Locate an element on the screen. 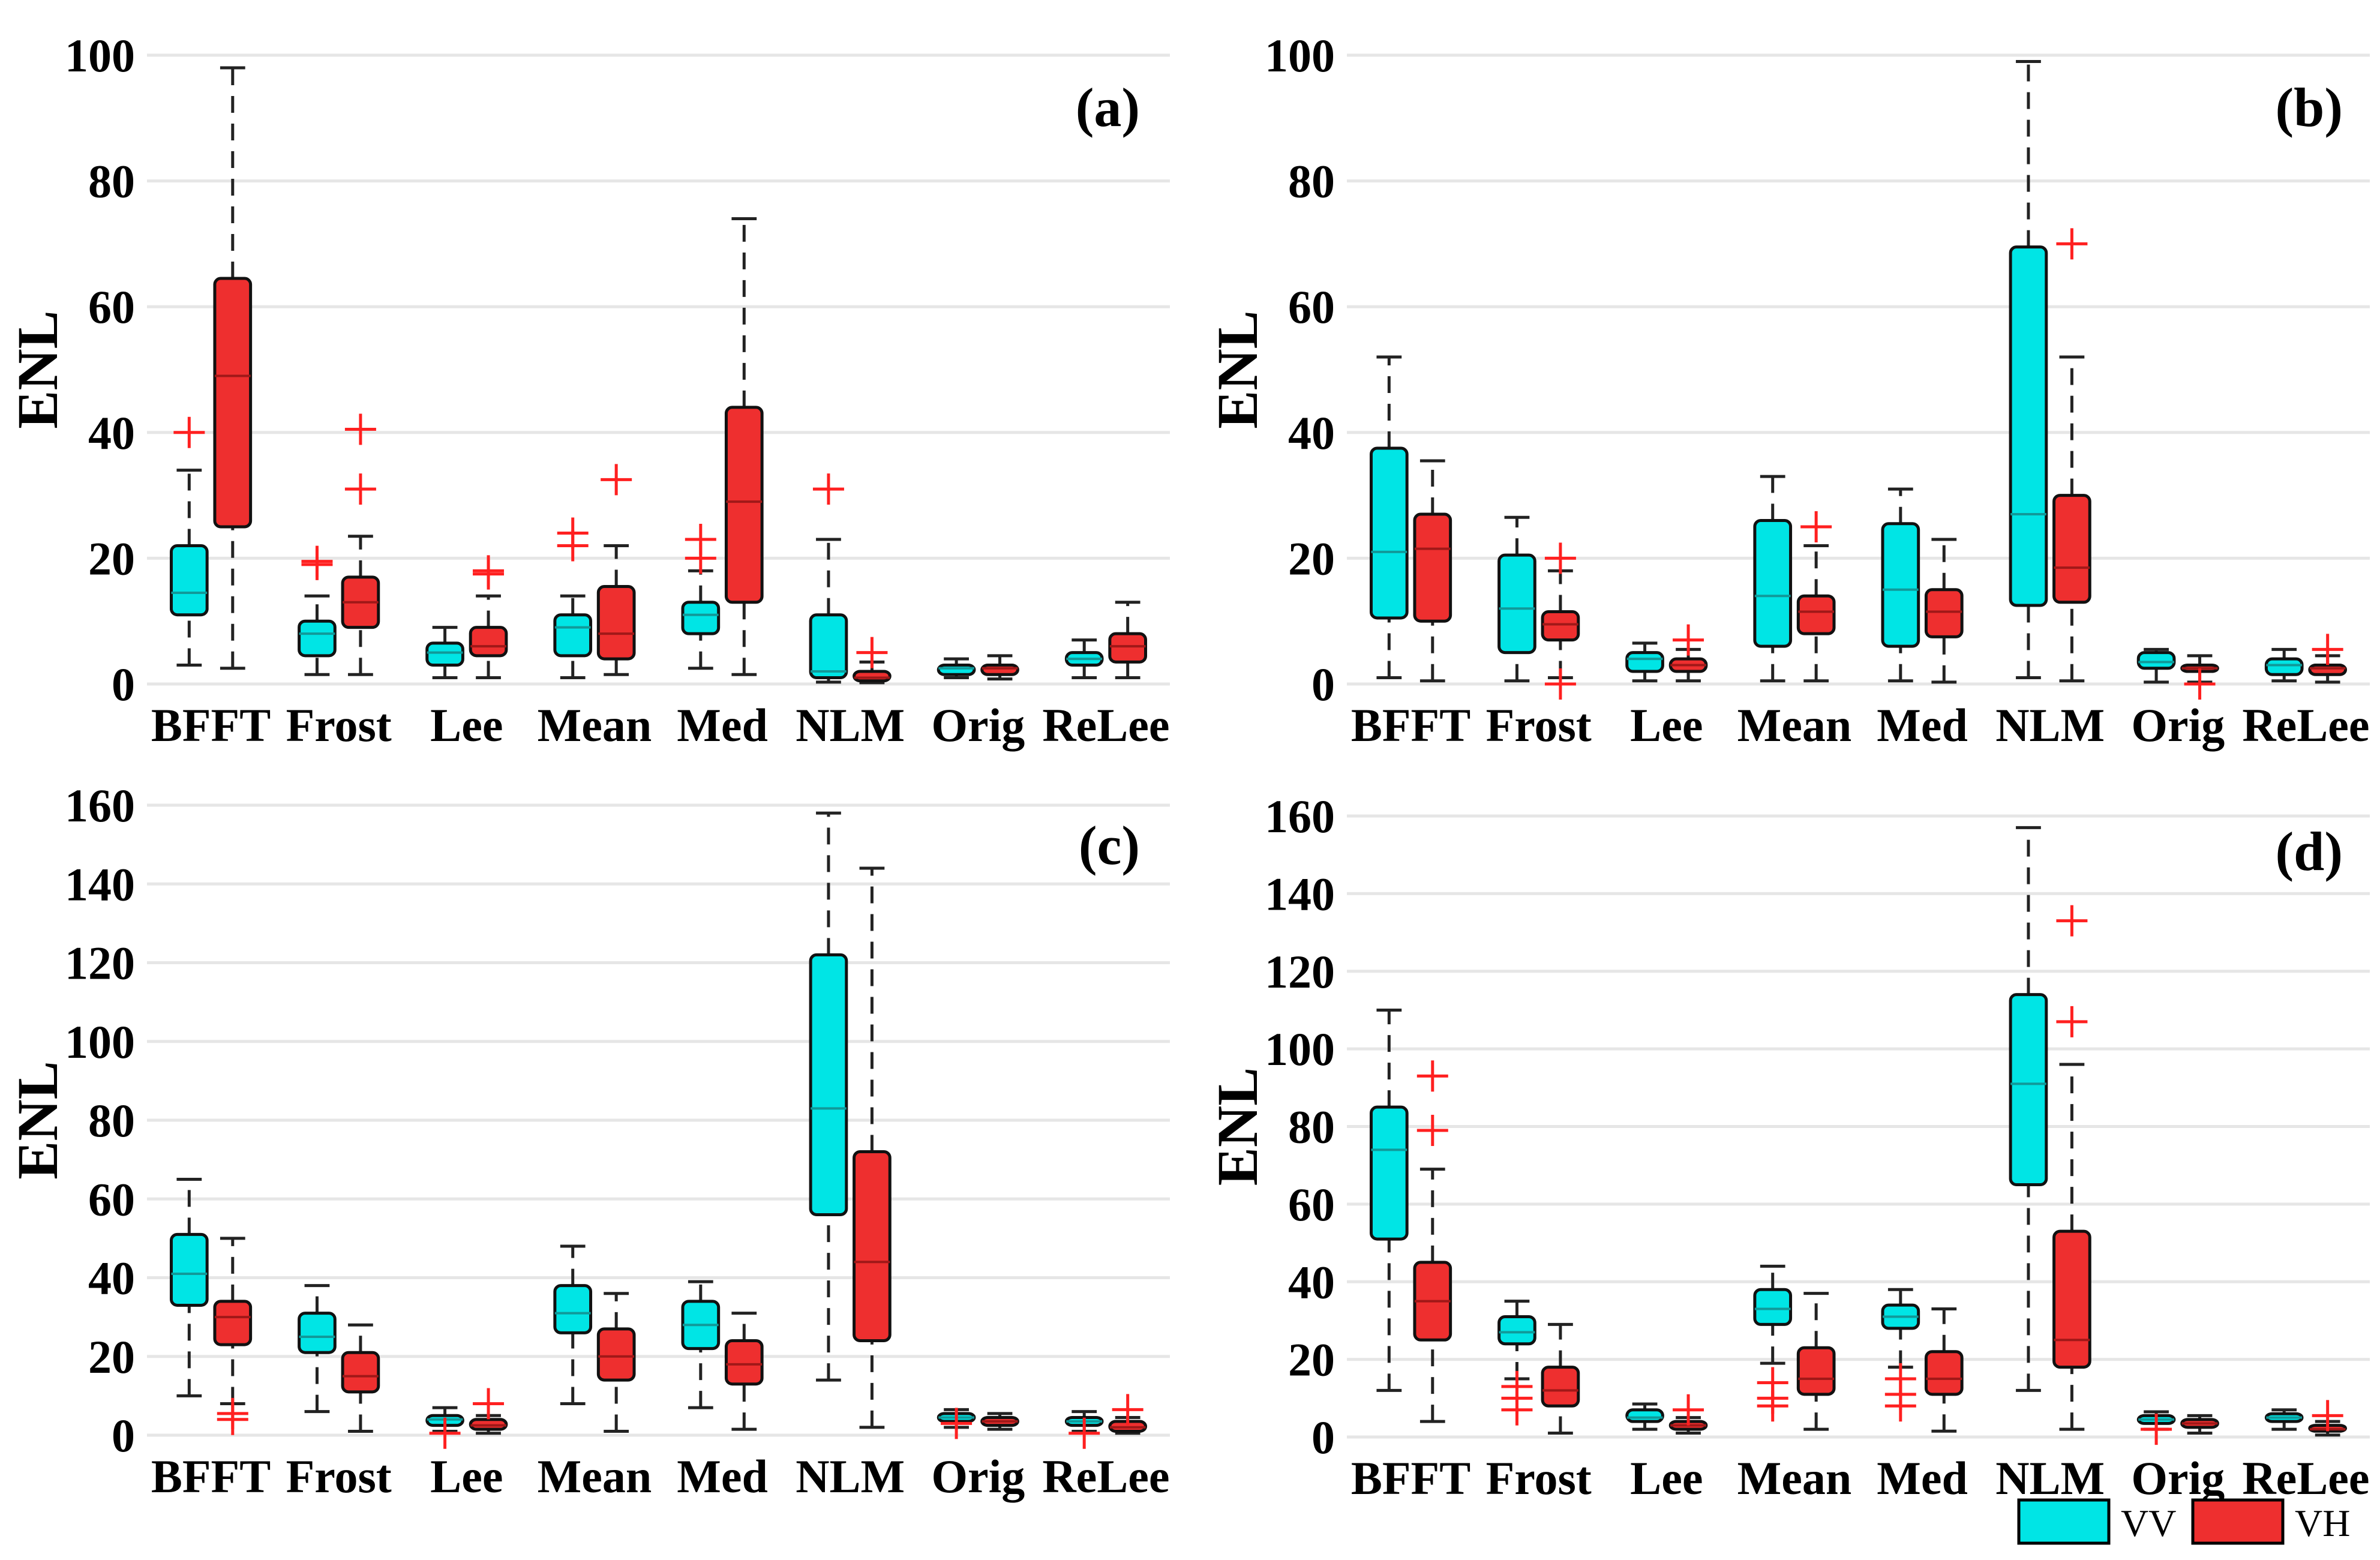 This screenshot has width=2380, height=1560. y-axis-label: ENL is located at coordinates (37, 1120).